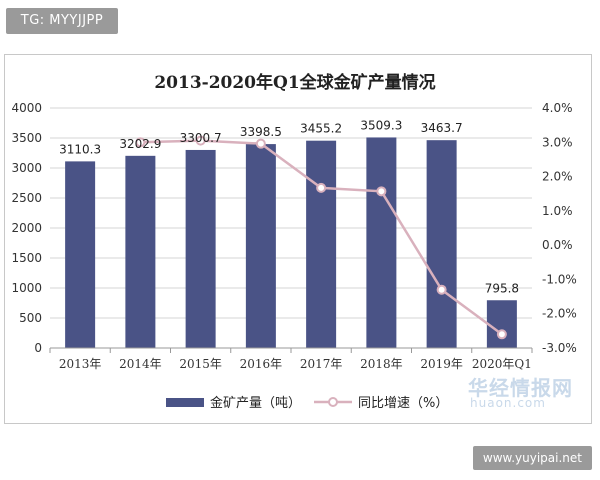 The width and height of the screenshot is (600, 480). What do you see at coordinates (557, 108) in the screenshot?
I see `y-right-tick-label: 4.0%` at bounding box center [557, 108].